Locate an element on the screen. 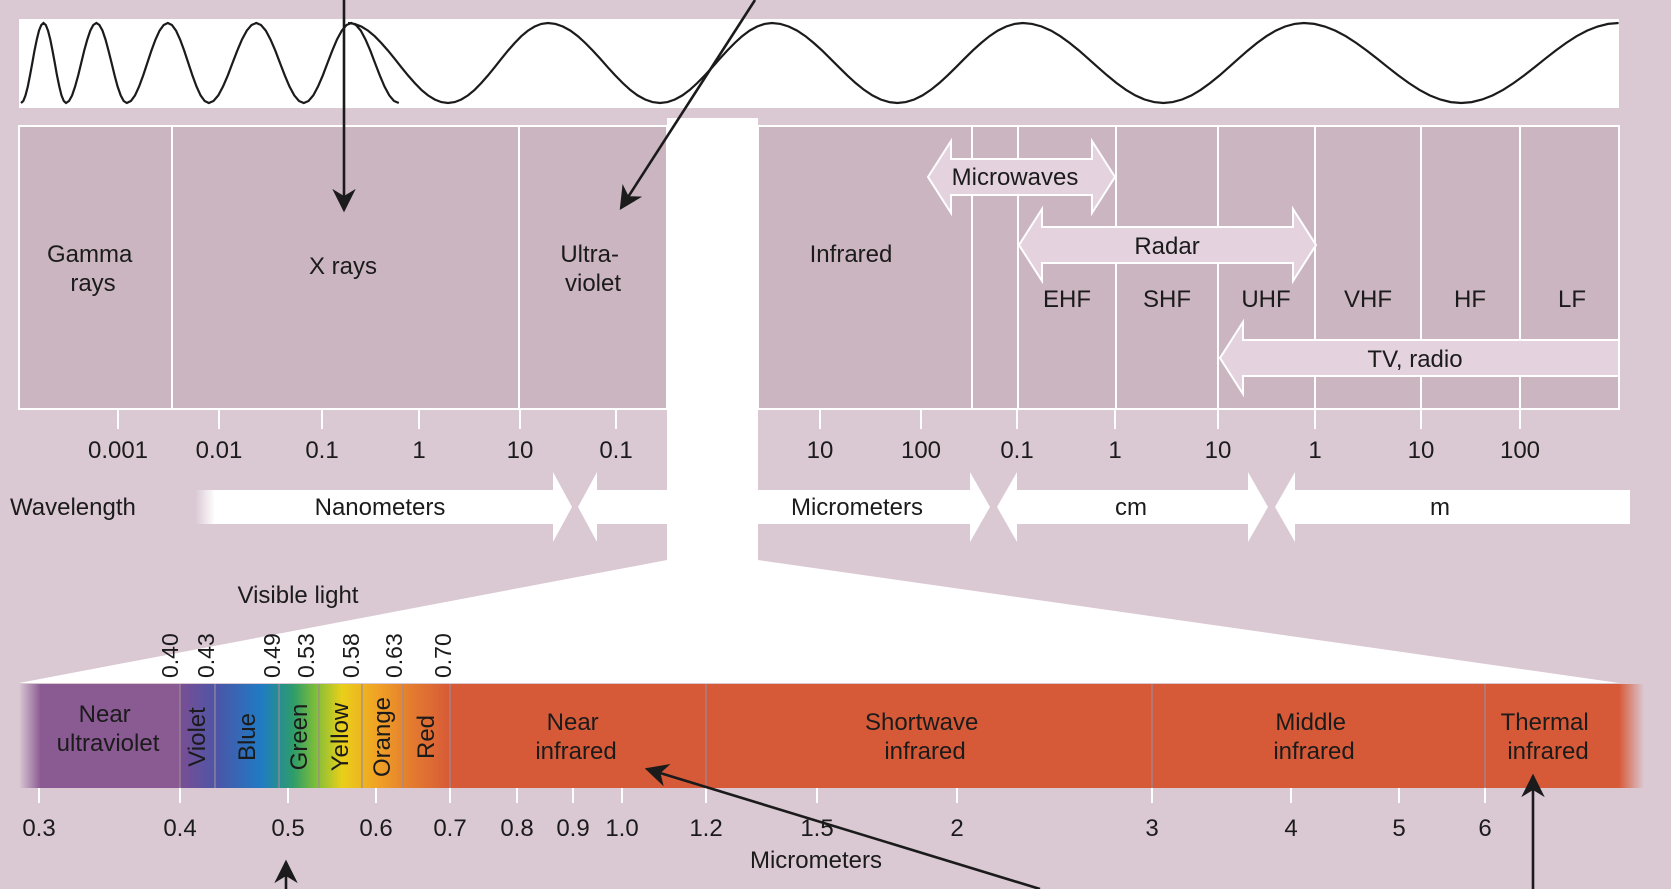  micrometers-top-label: Micrometers is located at coordinates (857, 507).